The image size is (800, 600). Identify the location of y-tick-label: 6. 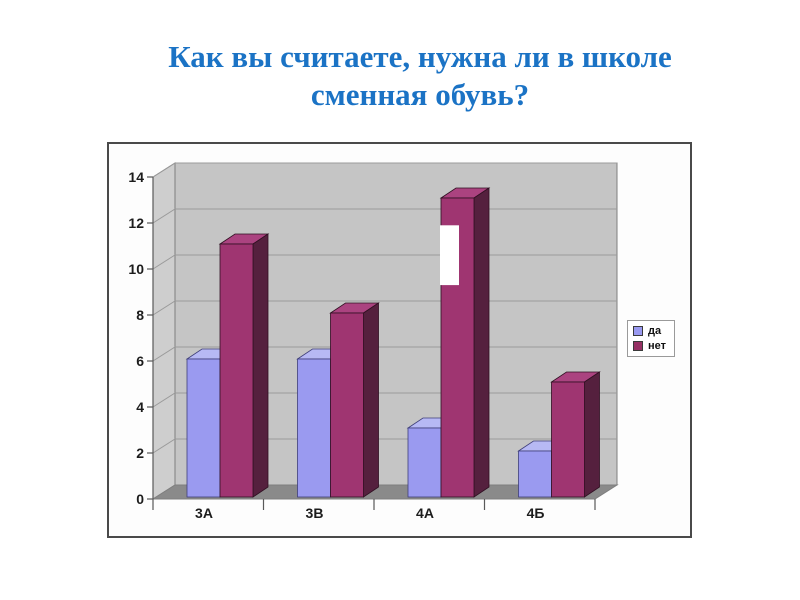
(140, 361).